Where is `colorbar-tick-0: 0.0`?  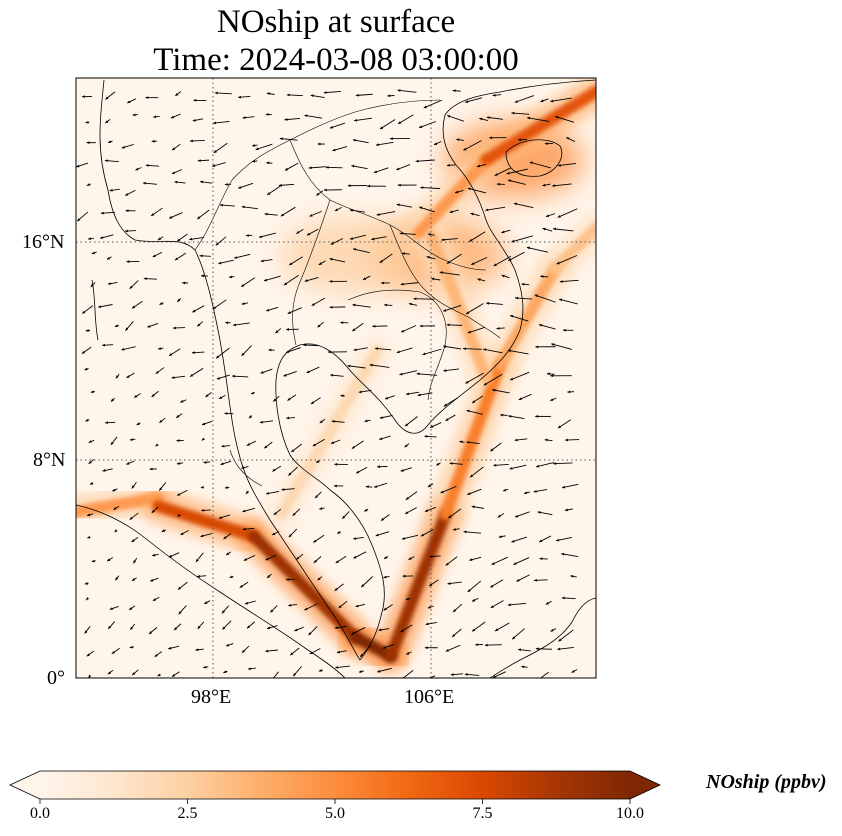
colorbar-tick-0: 0.0 is located at coordinates (40, 813).